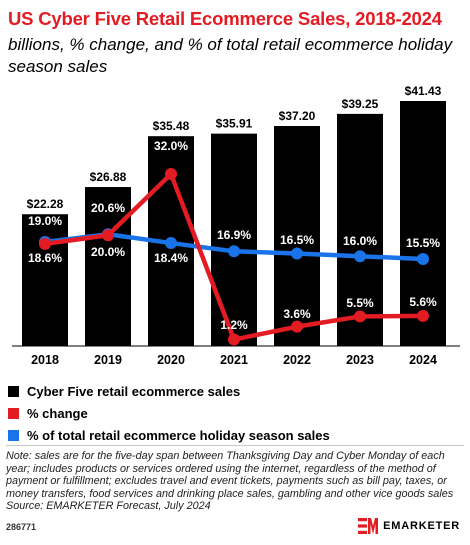 The image size is (470, 545). What do you see at coordinates (45, 204) in the screenshot?
I see `bar-label-2018: $22.28` at bounding box center [45, 204].